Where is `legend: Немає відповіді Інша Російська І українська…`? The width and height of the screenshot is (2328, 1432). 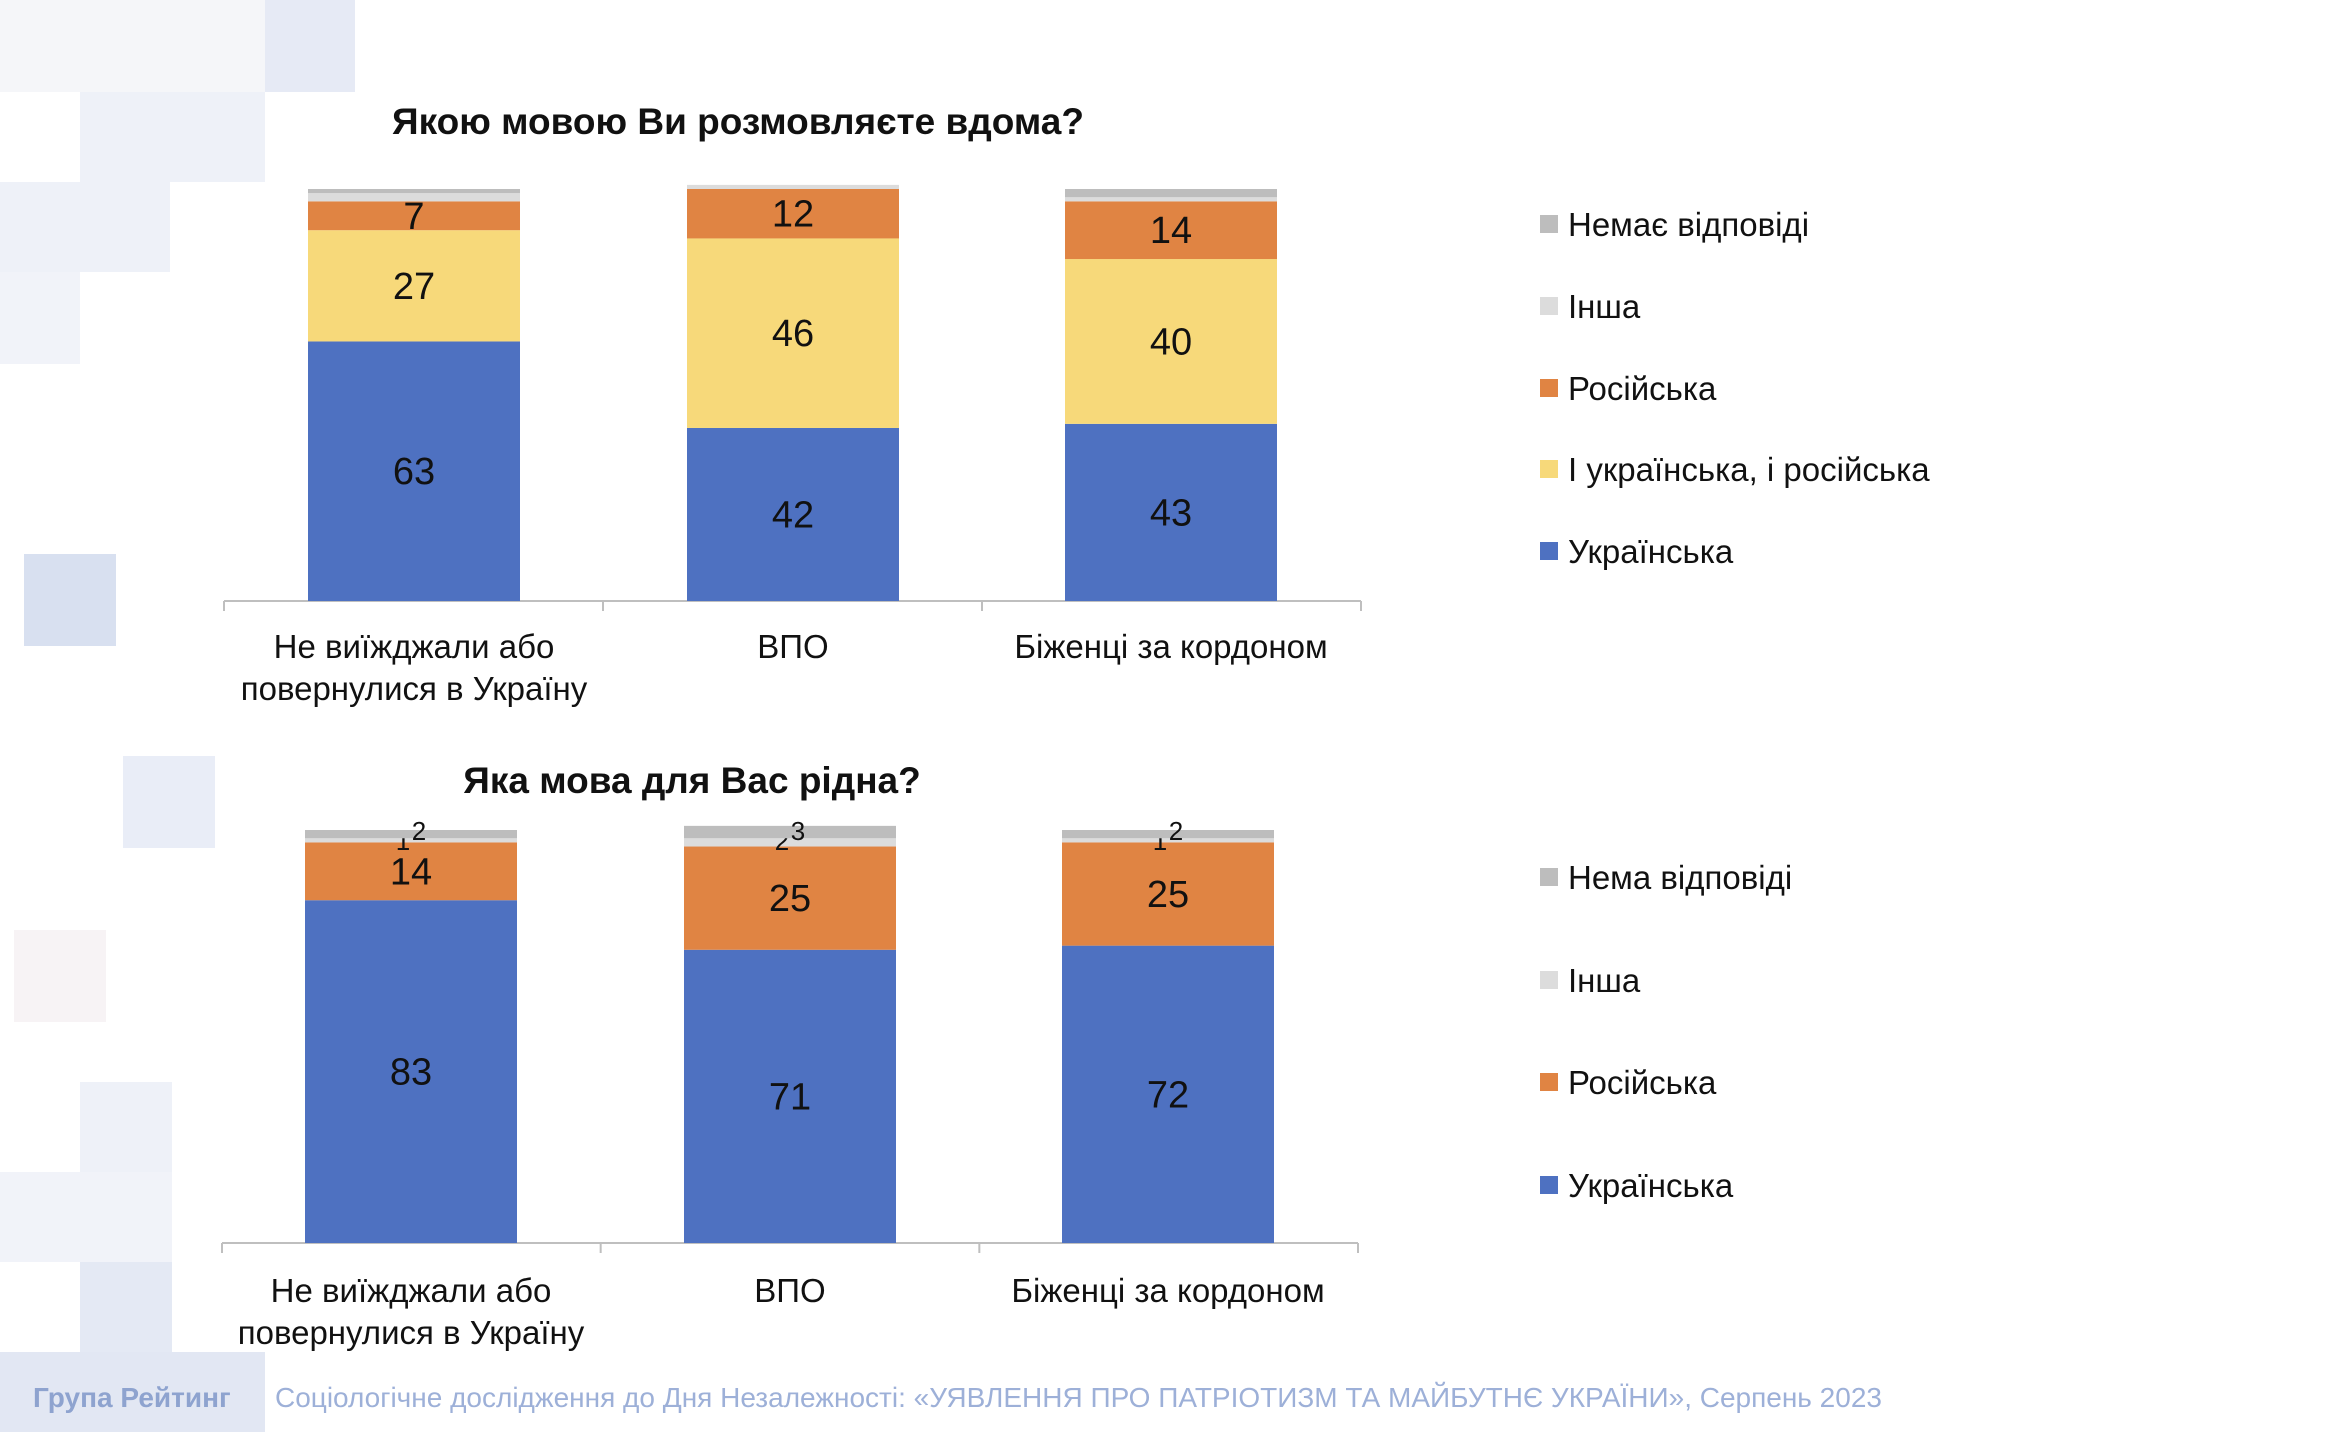
legend: Немає відповіді Інша Російська І українська… is located at coordinates (1735, 388).